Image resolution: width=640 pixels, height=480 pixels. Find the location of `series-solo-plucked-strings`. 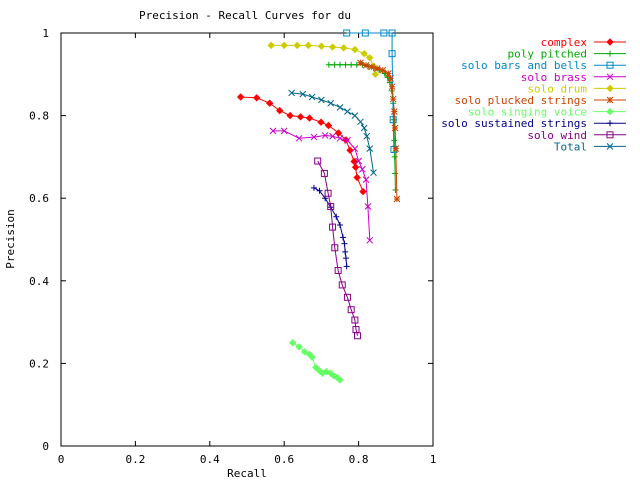

series-solo-plucked-strings is located at coordinates (379, 131).